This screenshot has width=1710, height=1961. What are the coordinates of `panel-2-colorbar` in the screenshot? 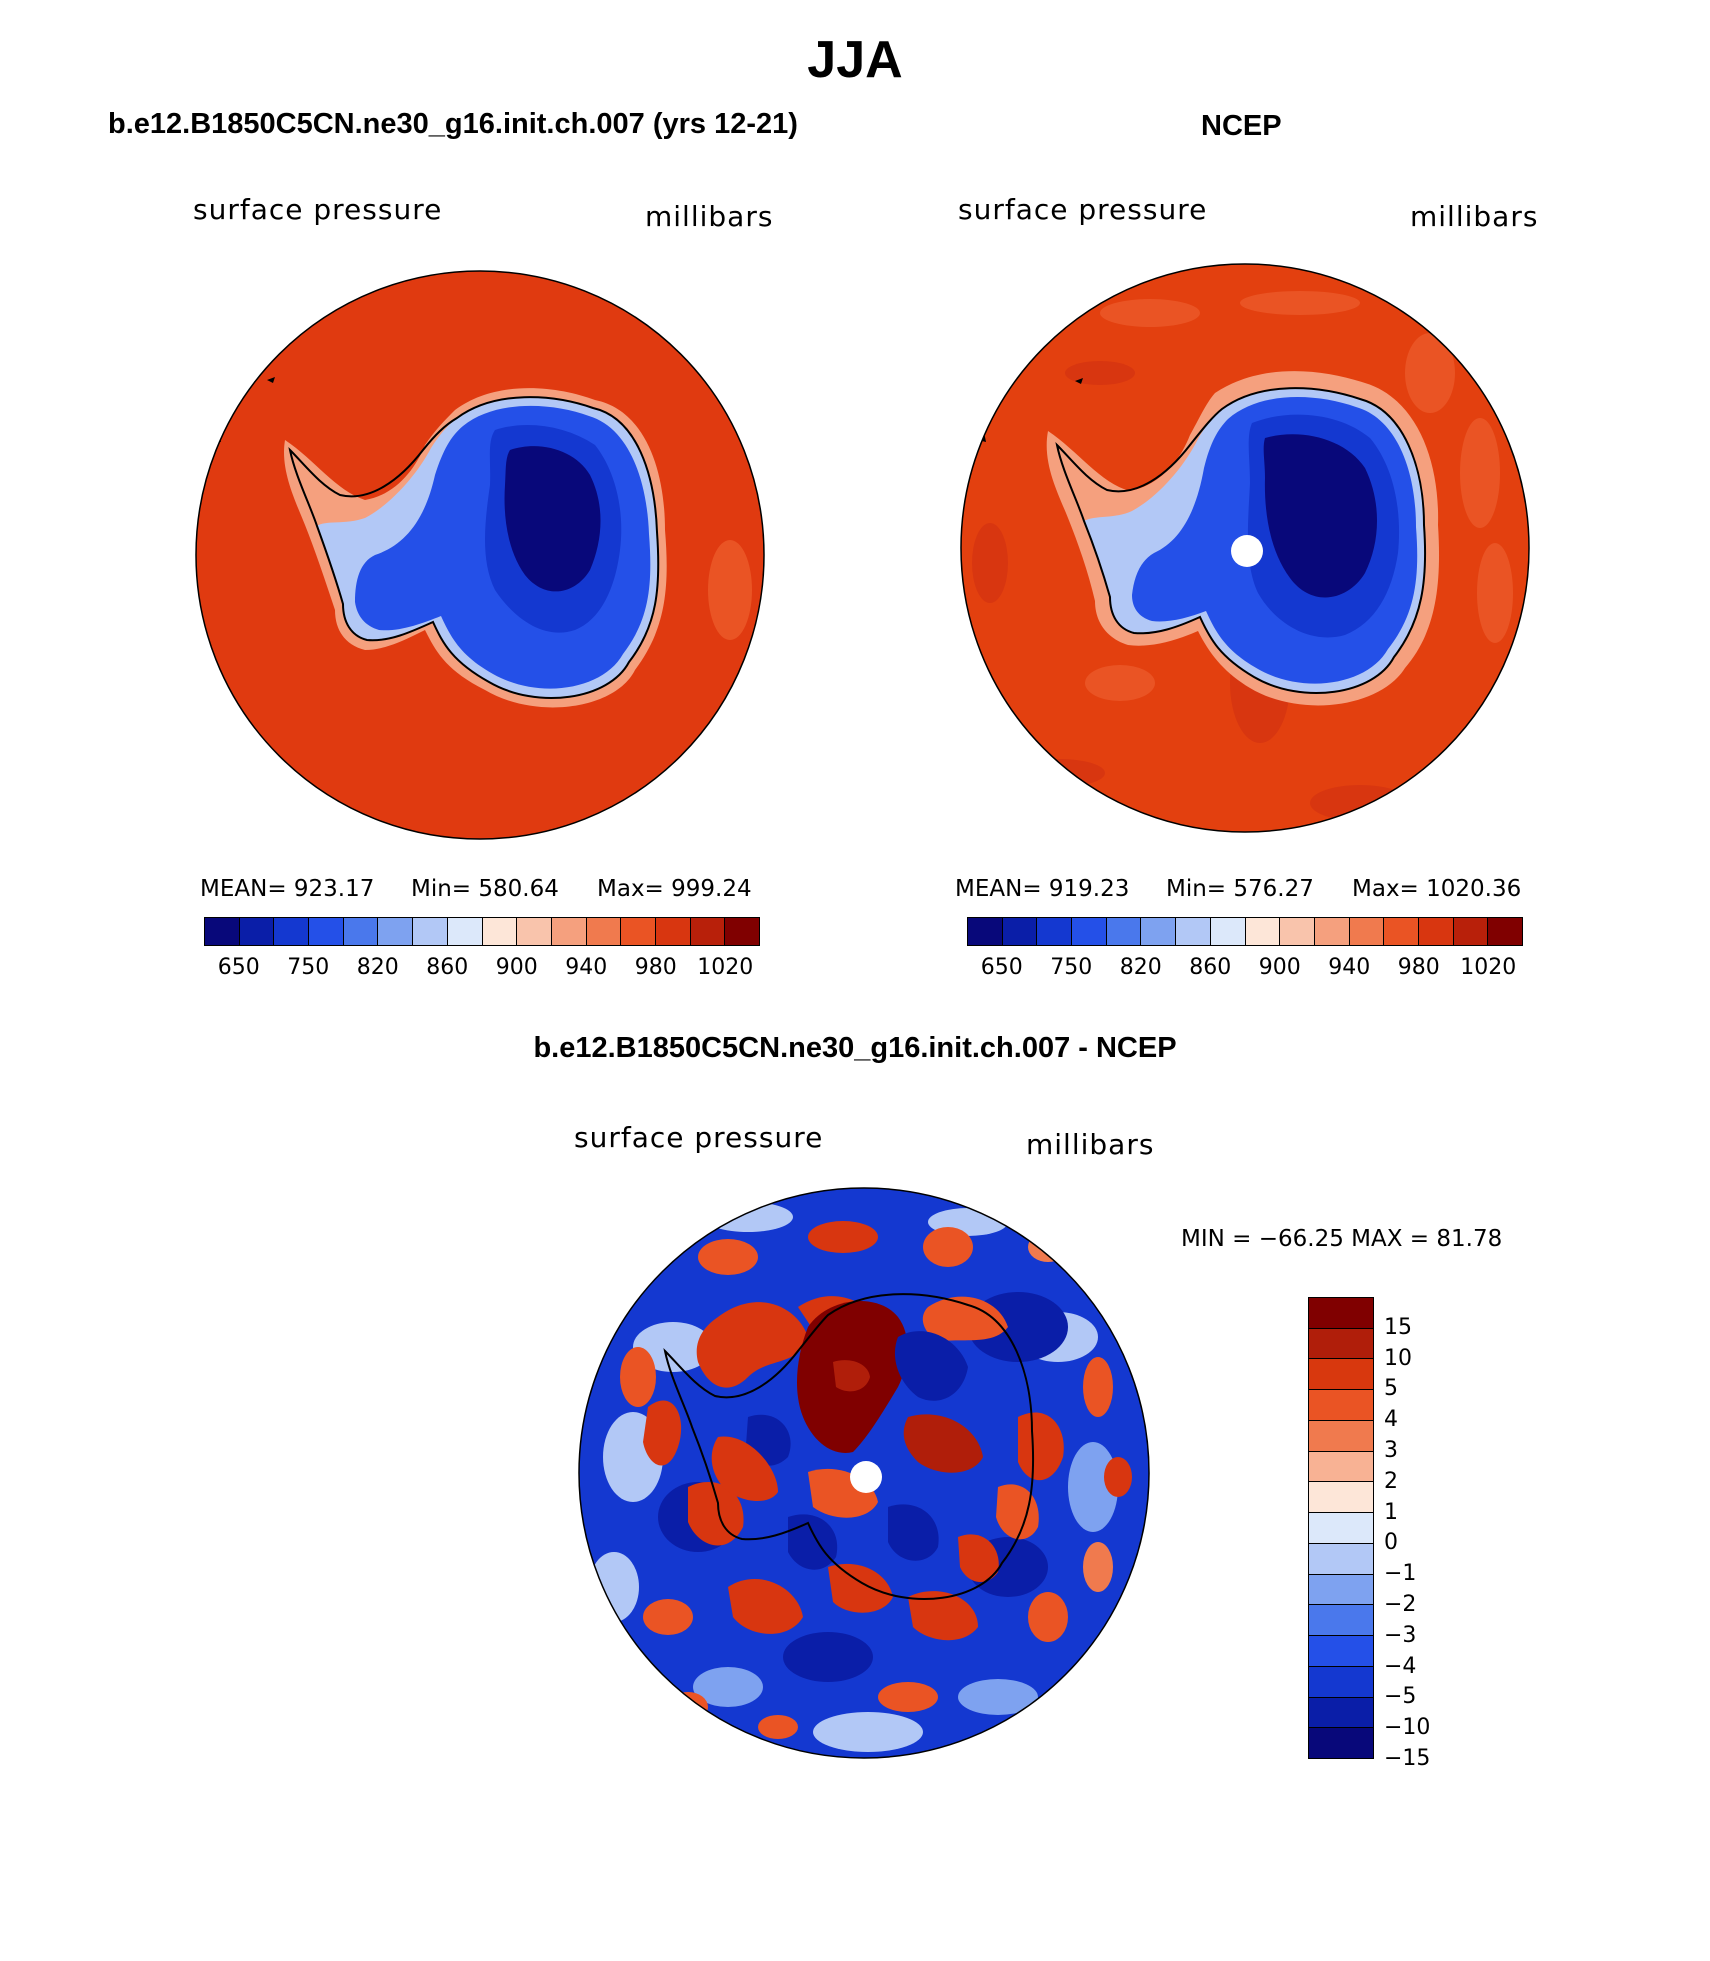 It's located at (1245, 931).